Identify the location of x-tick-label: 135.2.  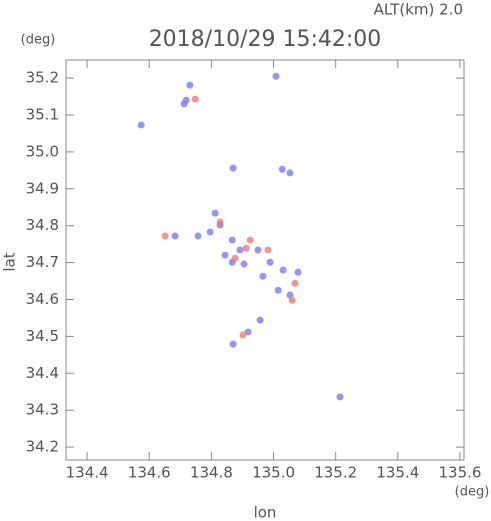
(335, 473).